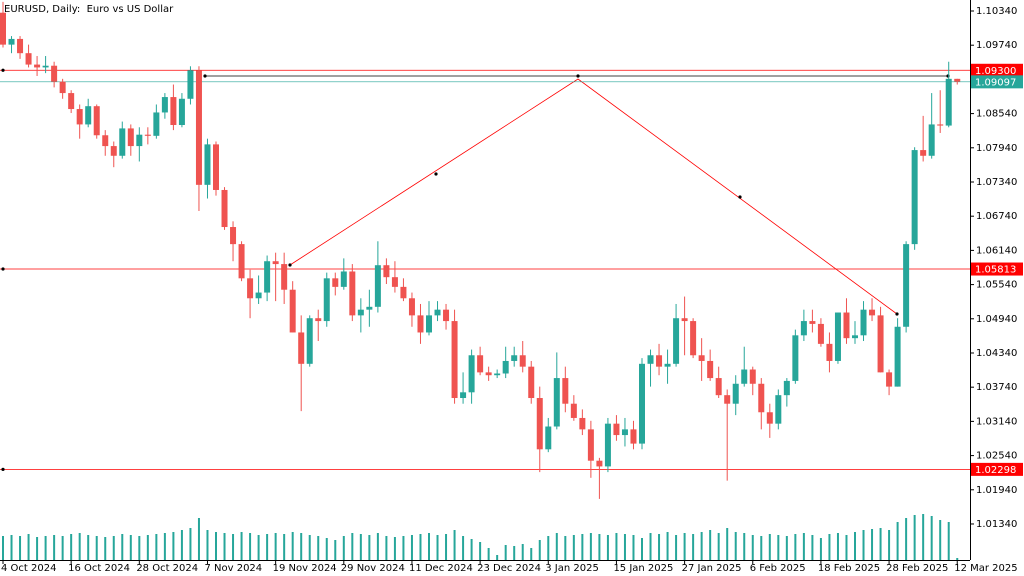 The height and width of the screenshot is (576, 1024). I want to click on zigzag-point, so click(740, 197).